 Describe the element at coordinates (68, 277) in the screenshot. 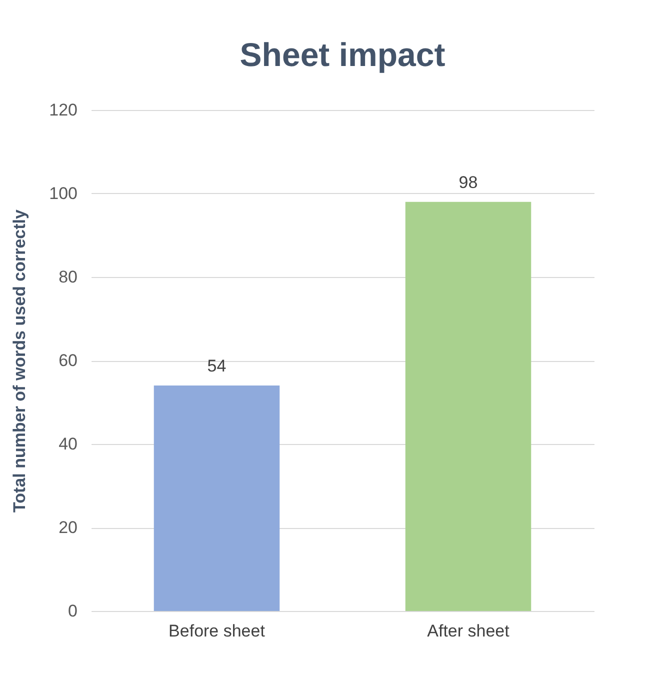

I see `y-tick-label: 80` at that location.